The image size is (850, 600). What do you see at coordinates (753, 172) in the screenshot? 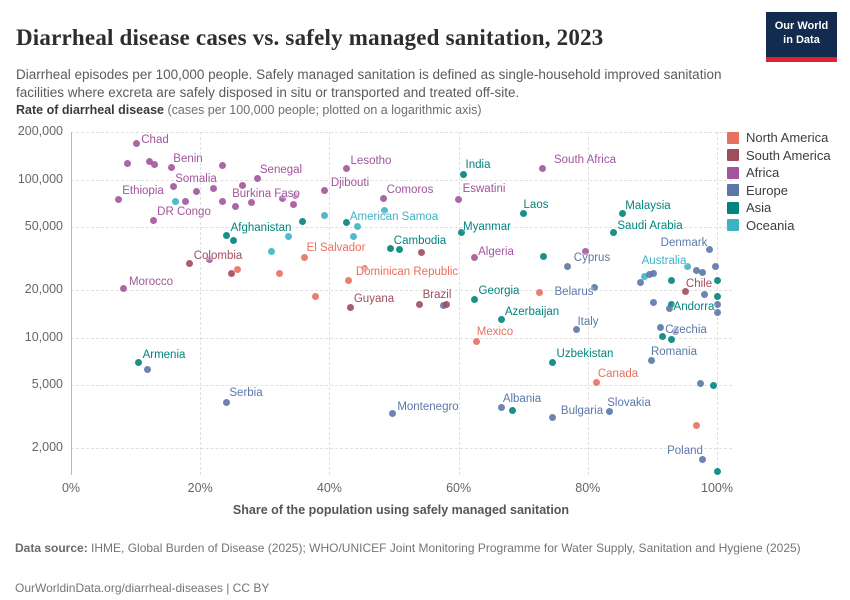
I see `legend-item: Africa` at bounding box center [753, 172].